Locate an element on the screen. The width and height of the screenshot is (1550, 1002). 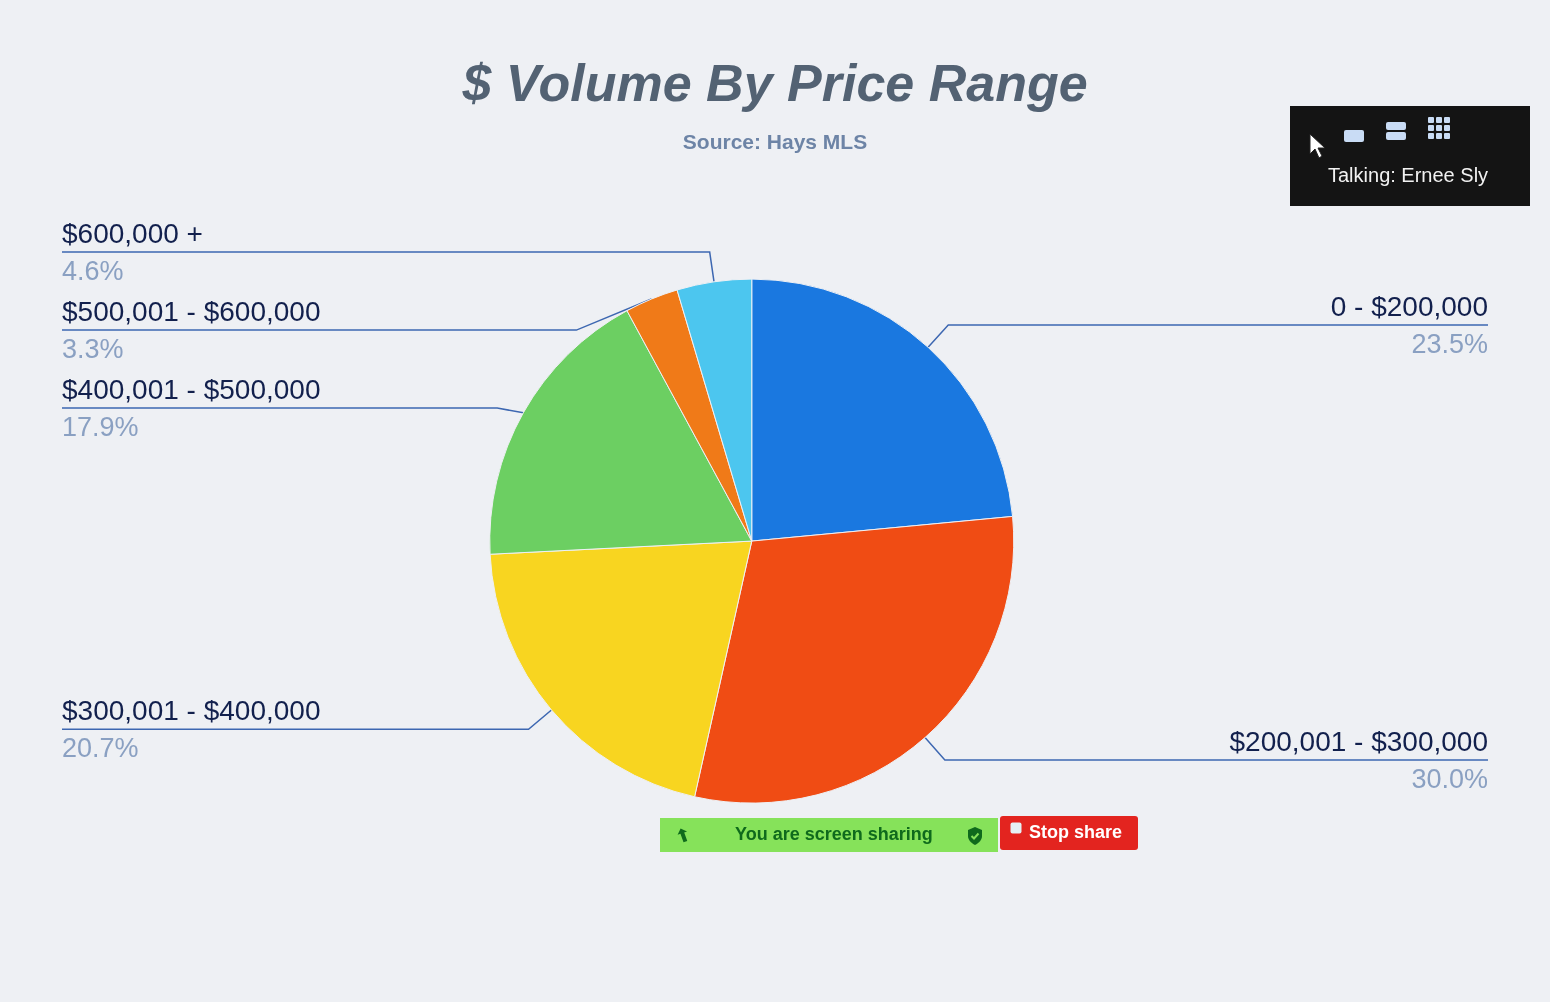
slice-label: $600,000 + is located at coordinates (132, 233).